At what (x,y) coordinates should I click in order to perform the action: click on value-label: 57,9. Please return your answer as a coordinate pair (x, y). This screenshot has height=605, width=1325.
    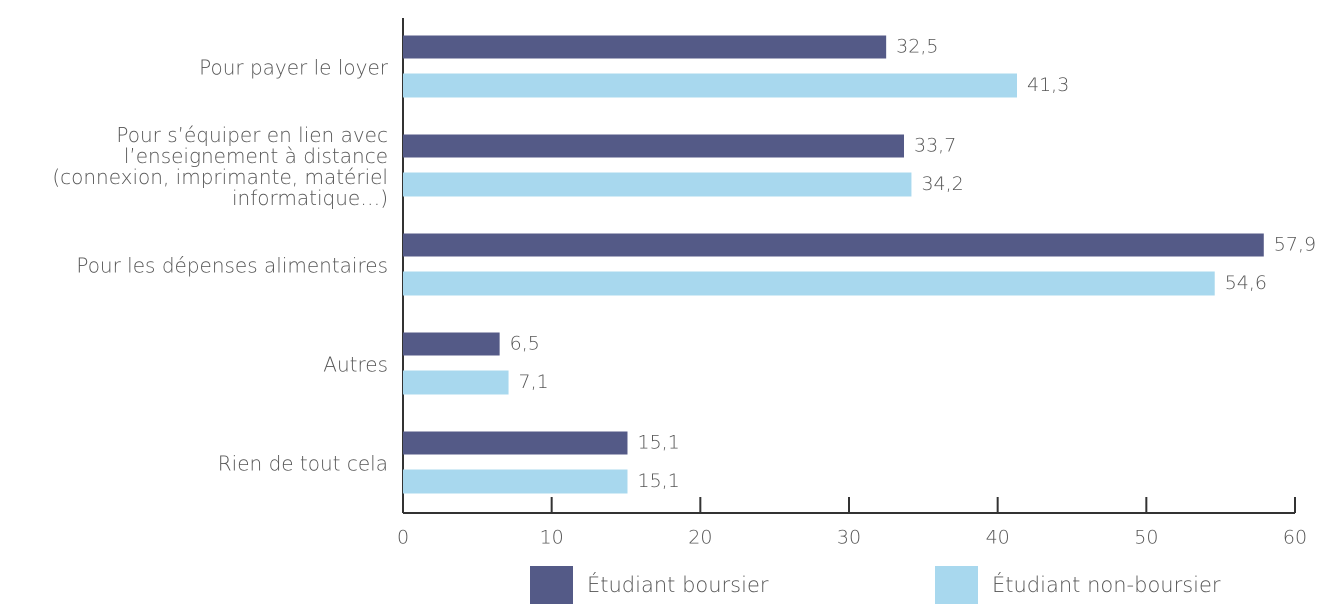
    Looking at the image, I should click on (1295, 245).